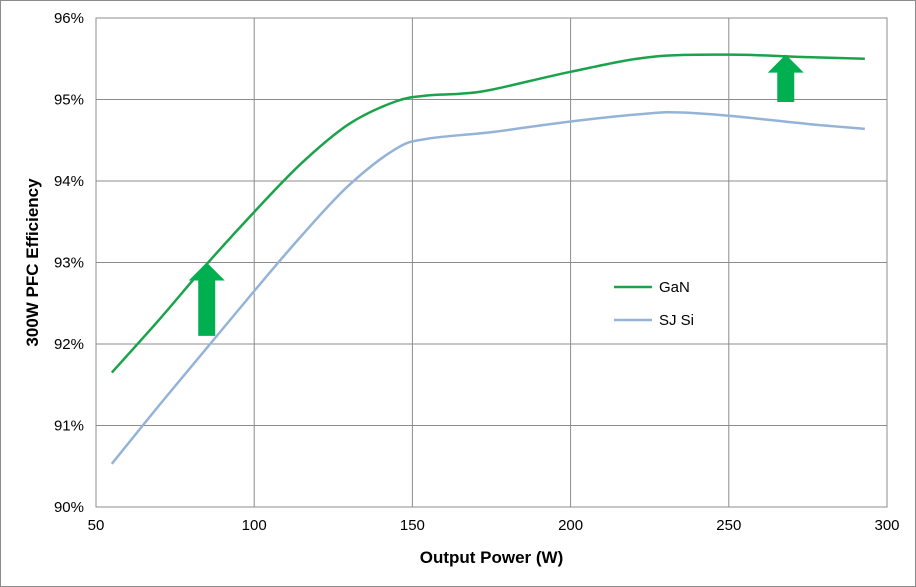  I want to click on x-tick-label: 300, so click(886, 525).